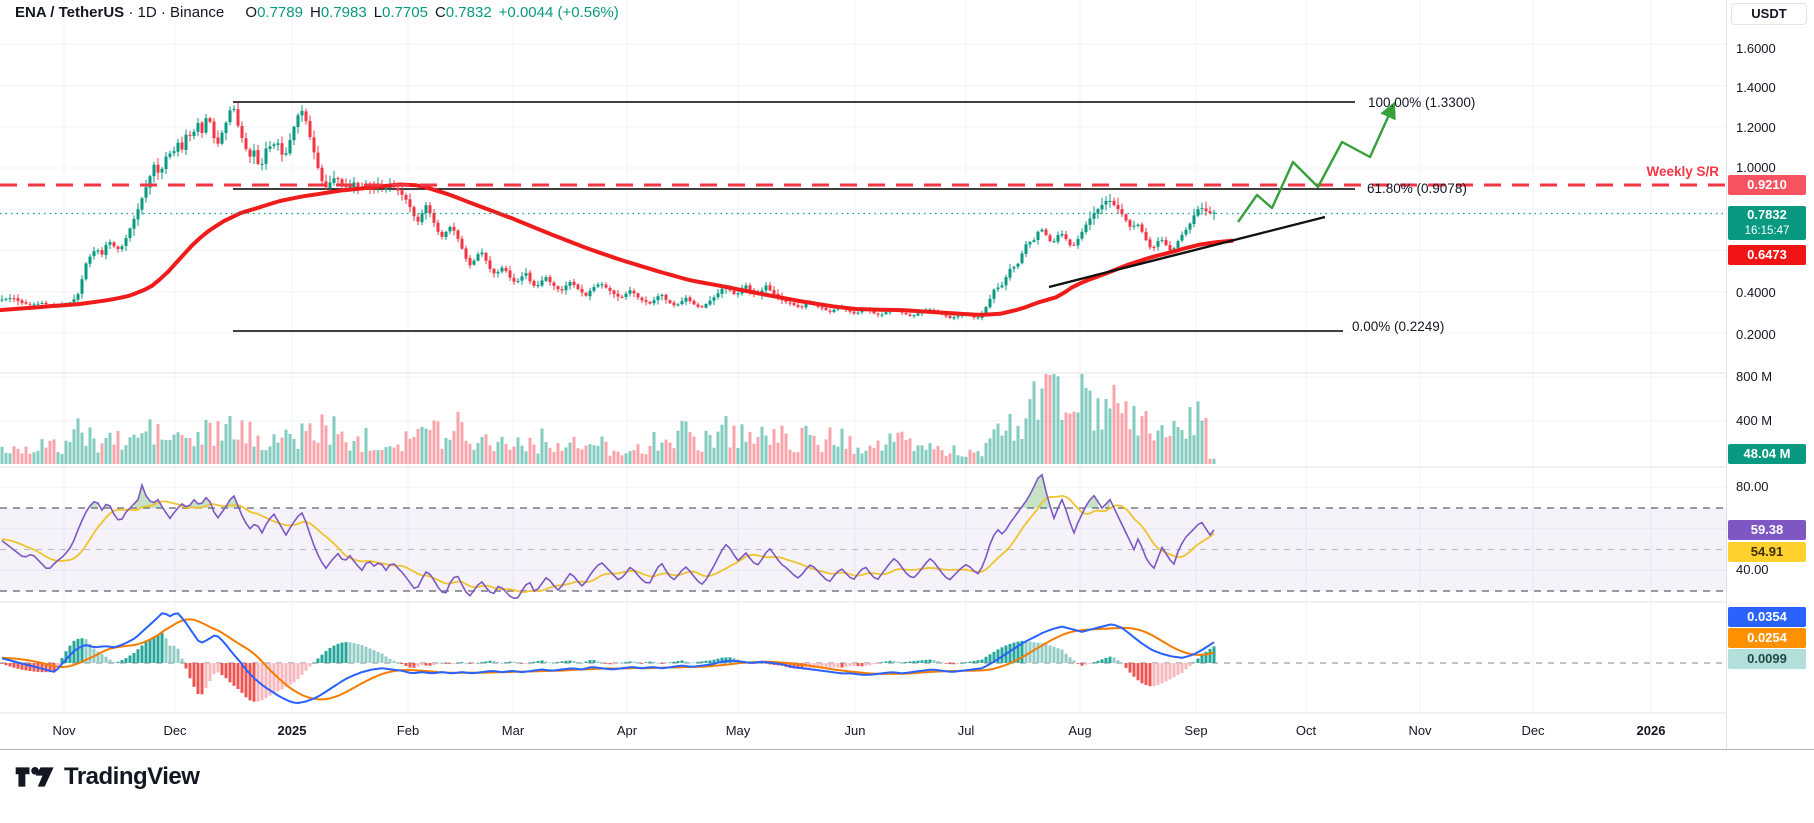 This screenshot has width=1814, height=823. What do you see at coordinates (1754, 376) in the screenshot?
I see `volume-tick-label: 800 M` at bounding box center [1754, 376].